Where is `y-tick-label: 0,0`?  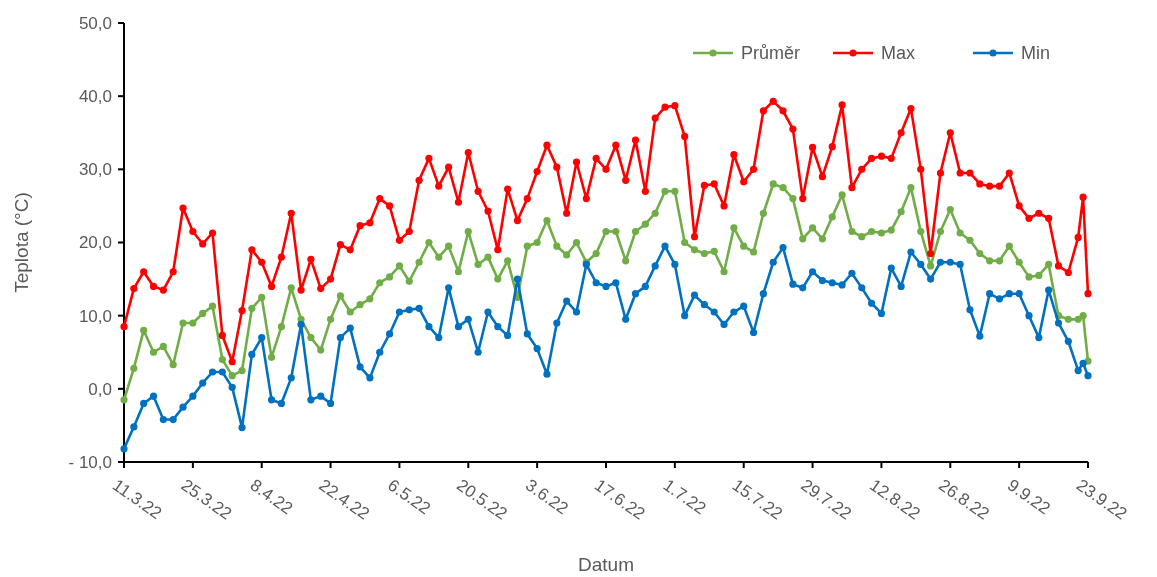
y-tick-label: 0,0 is located at coordinates (100, 389).